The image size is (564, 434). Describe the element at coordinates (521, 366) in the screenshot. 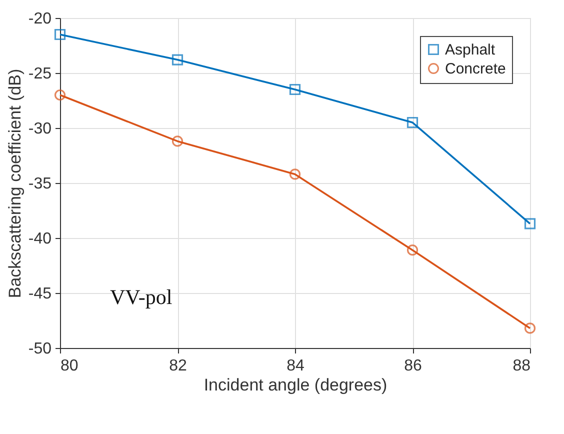

I see `x-tick-label: 88` at that location.